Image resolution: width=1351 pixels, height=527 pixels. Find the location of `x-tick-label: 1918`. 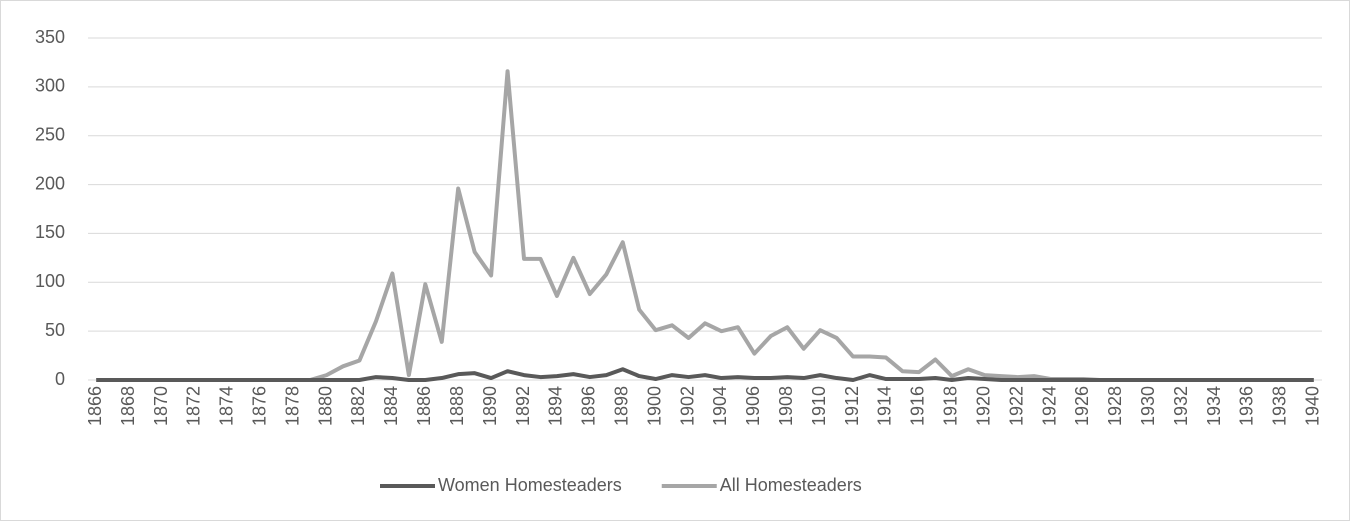

x-tick-label: 1918 is located at coordinates (951, 406).